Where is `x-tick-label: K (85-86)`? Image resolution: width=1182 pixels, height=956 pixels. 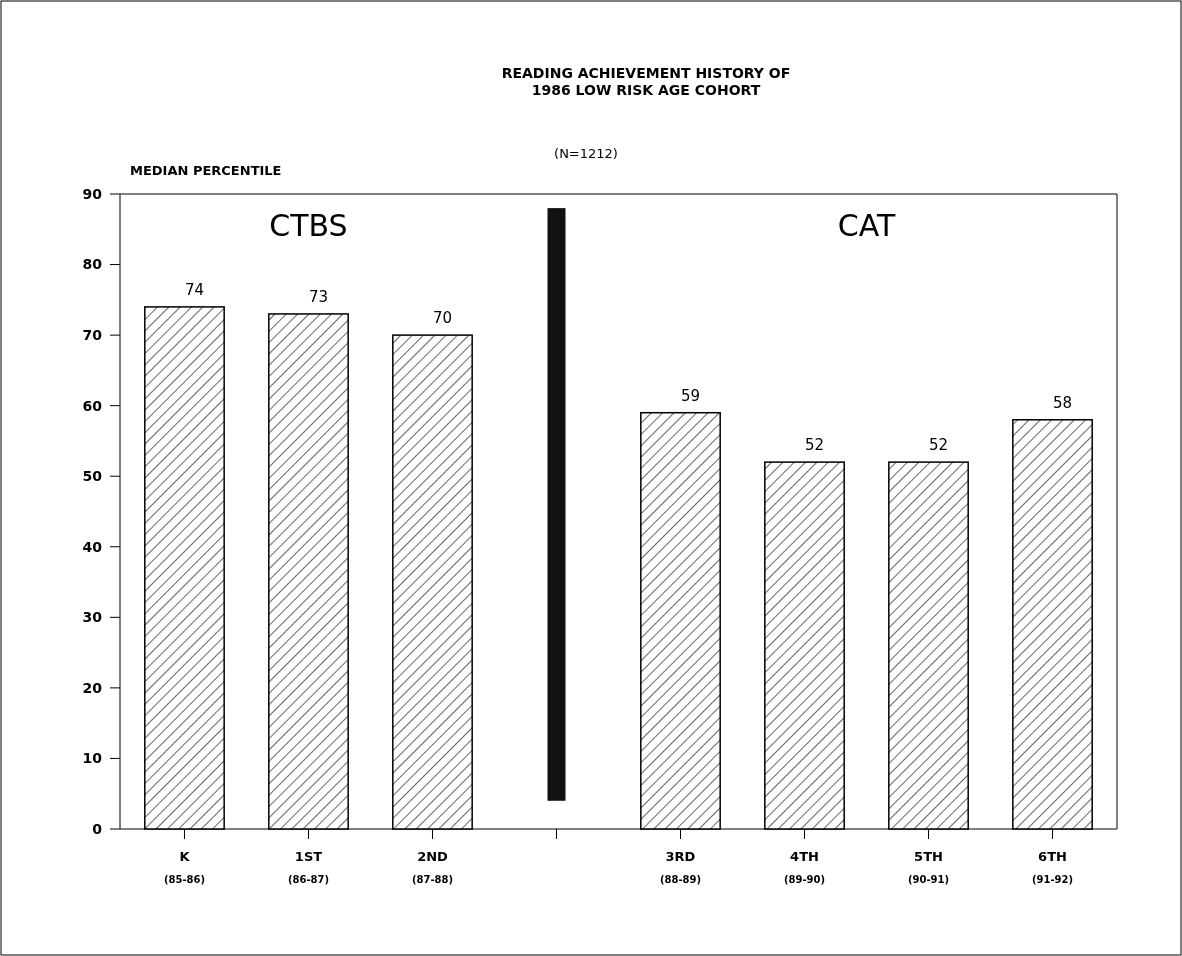 x-tick-label: K (85-86) is located at coordinates (184, 867).